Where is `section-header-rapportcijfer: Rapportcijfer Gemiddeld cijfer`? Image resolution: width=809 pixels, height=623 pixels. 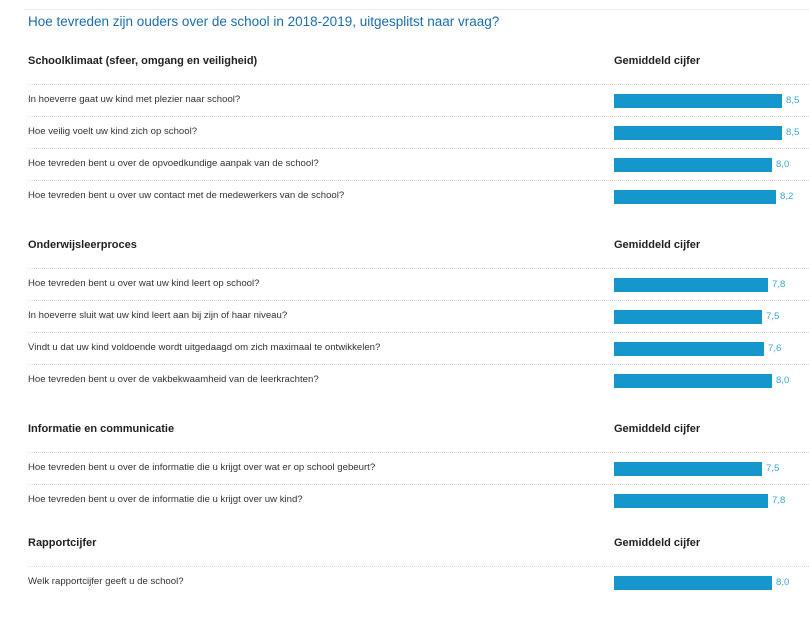 section-header-rapportcijfer: Rapportcijfer Gemiddeld cijfer is located at coordinates (418, 545).